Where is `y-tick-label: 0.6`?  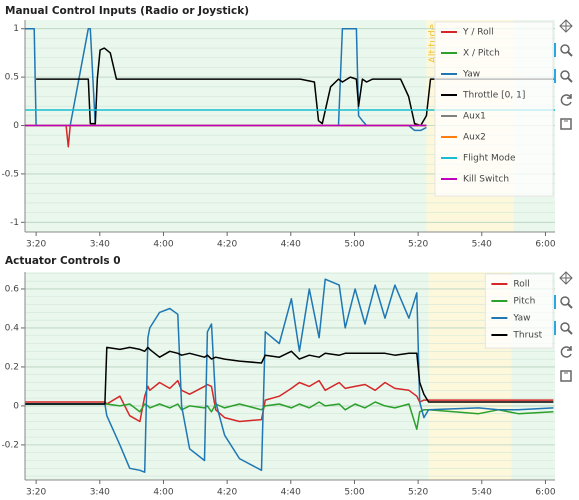
y-tick-label: 0.6 is located at coordinates (12, 289).